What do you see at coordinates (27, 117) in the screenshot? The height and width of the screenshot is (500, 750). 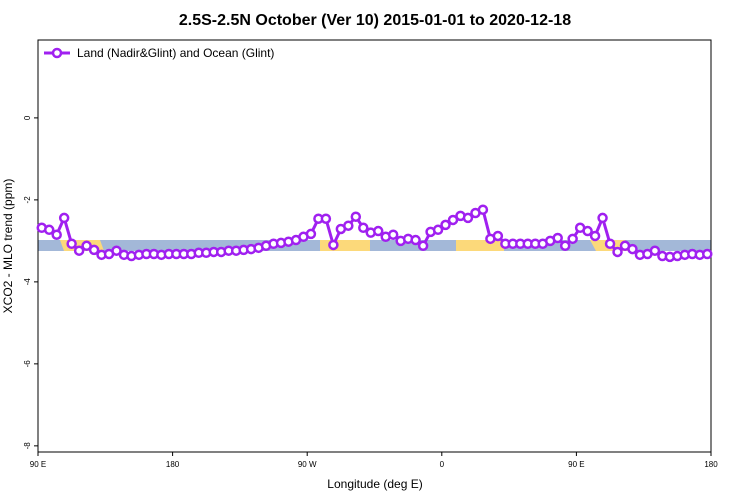 I see `y-tick-label: 0` at bounding box center [27, 117].